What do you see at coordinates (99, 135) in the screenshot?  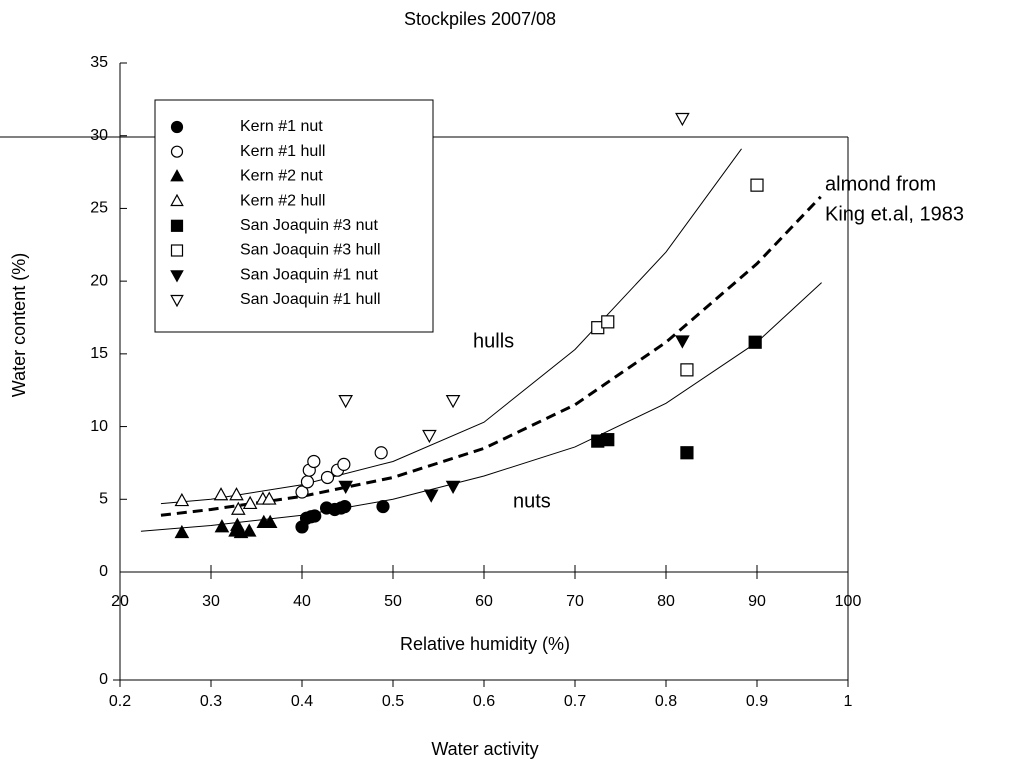 I see `y-tick-label: 30` at bounding box center [99, 135].